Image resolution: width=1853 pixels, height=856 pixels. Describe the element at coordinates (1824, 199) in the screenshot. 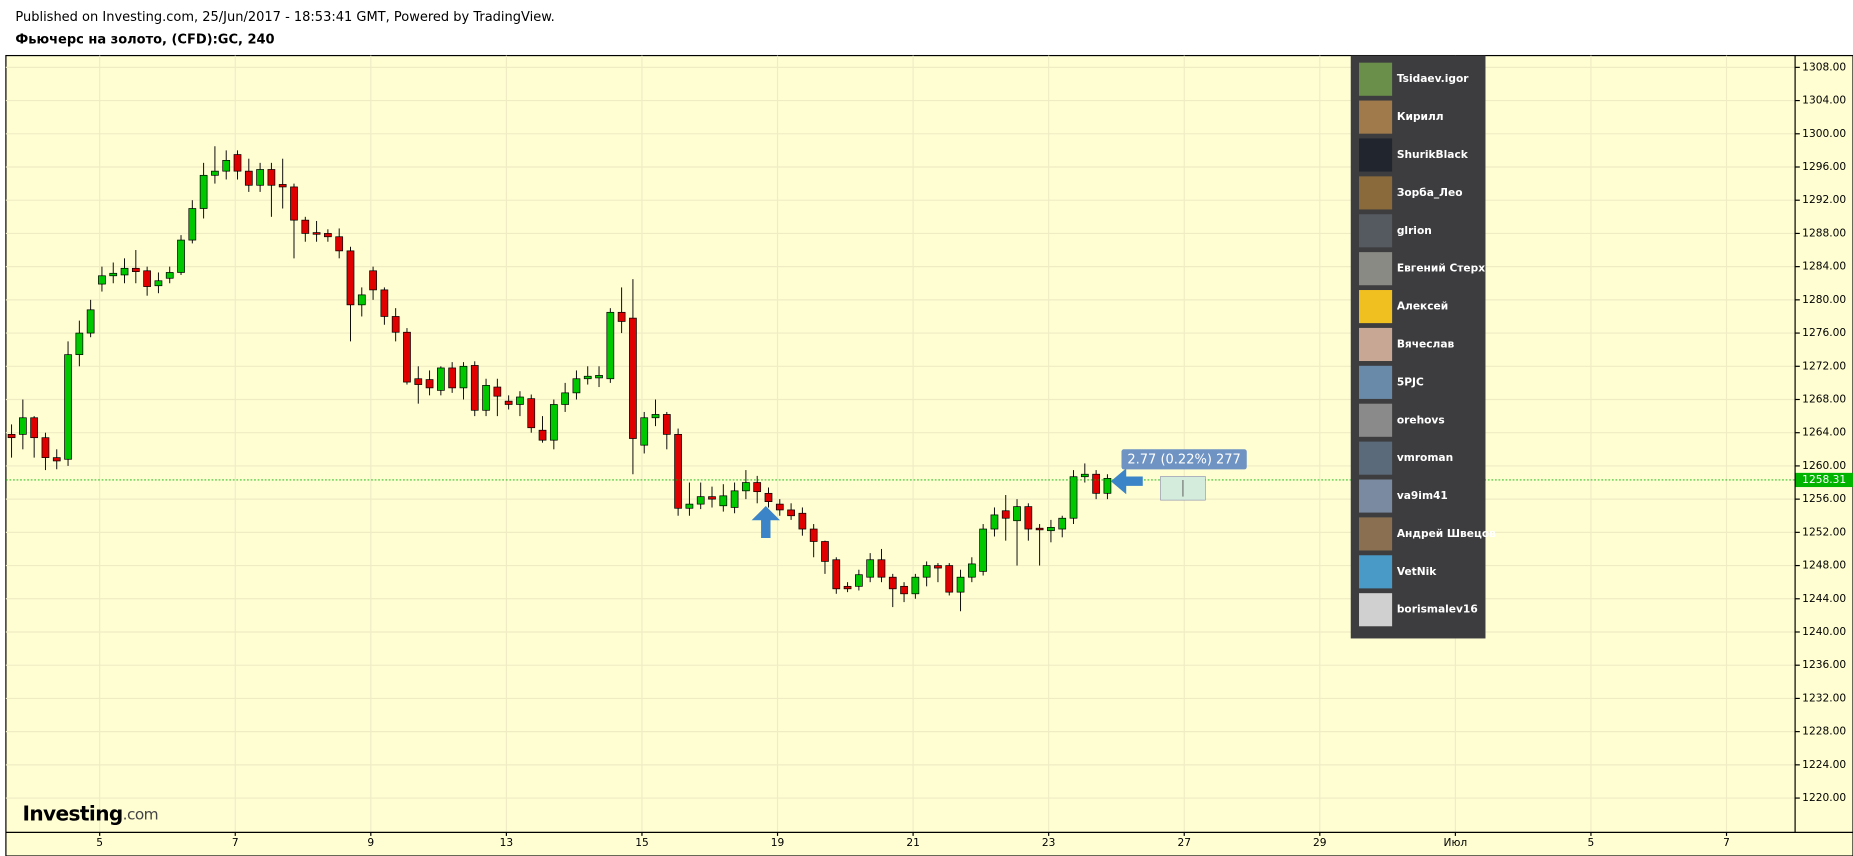

I see `y-tick-label: 1292.00` at that location.